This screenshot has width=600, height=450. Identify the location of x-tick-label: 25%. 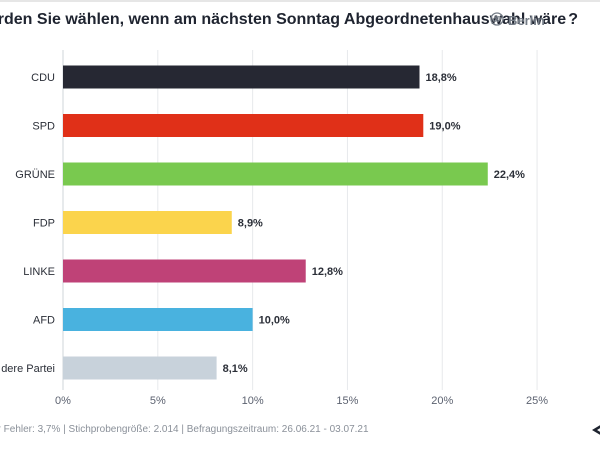
(537, 401).